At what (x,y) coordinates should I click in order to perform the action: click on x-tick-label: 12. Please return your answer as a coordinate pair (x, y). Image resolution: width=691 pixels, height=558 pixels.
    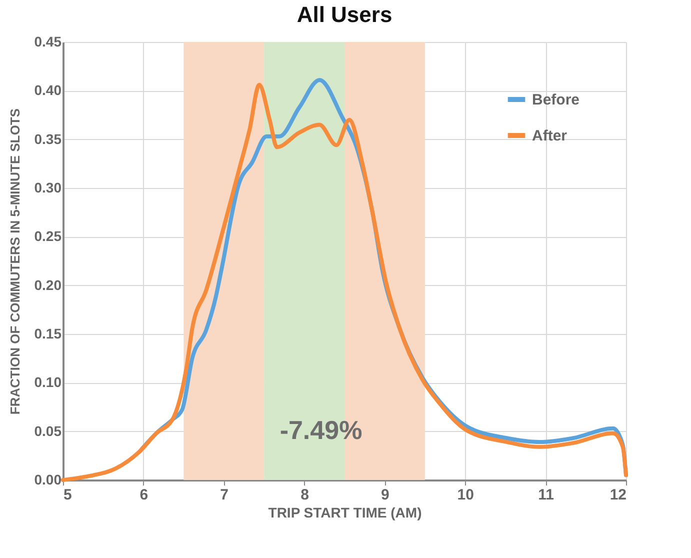
    Looking at the image, I should click on (618, 495).